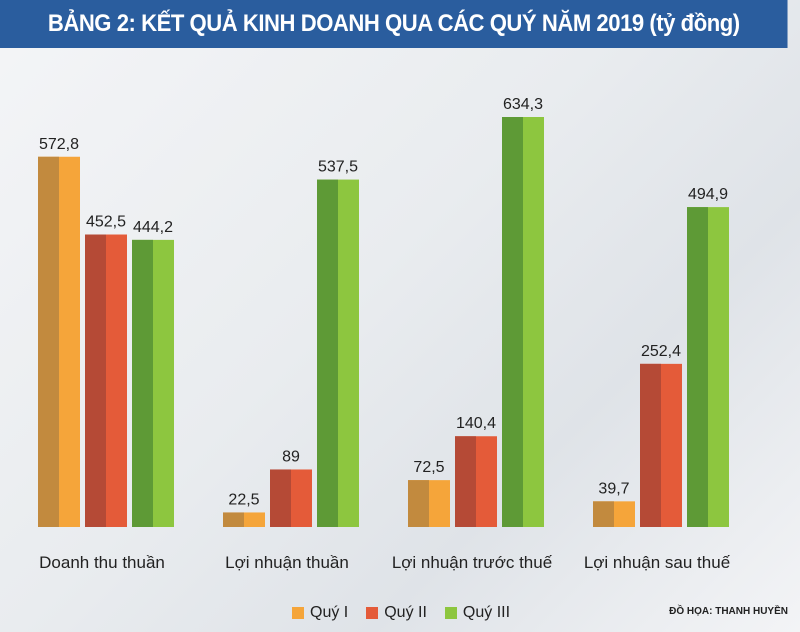 Image resolution: width=800 pixels, height=632 pixels. I want to click on value-label: 39,7, so click(613, 488).